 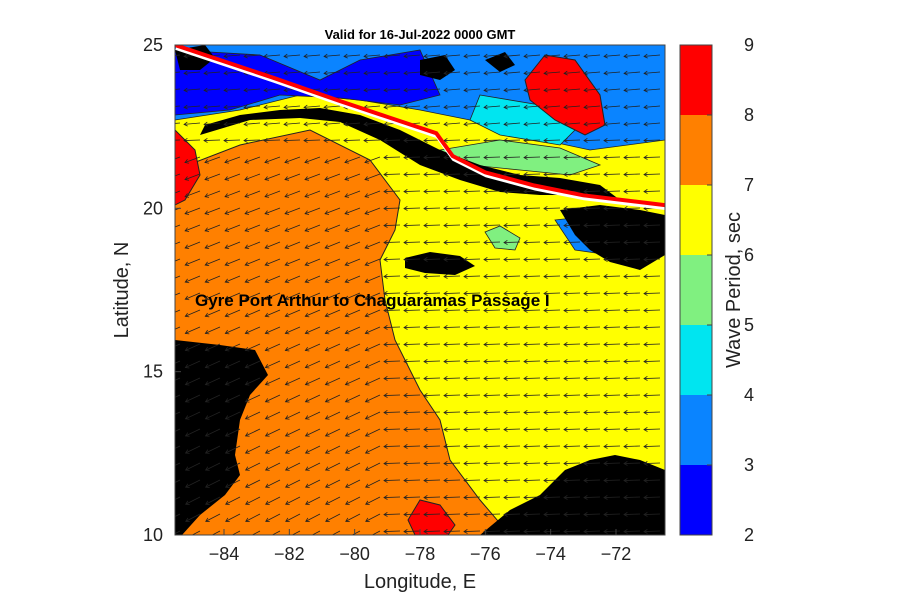 I want to click on x-tick-label: −84, so click(x=224, y=554).